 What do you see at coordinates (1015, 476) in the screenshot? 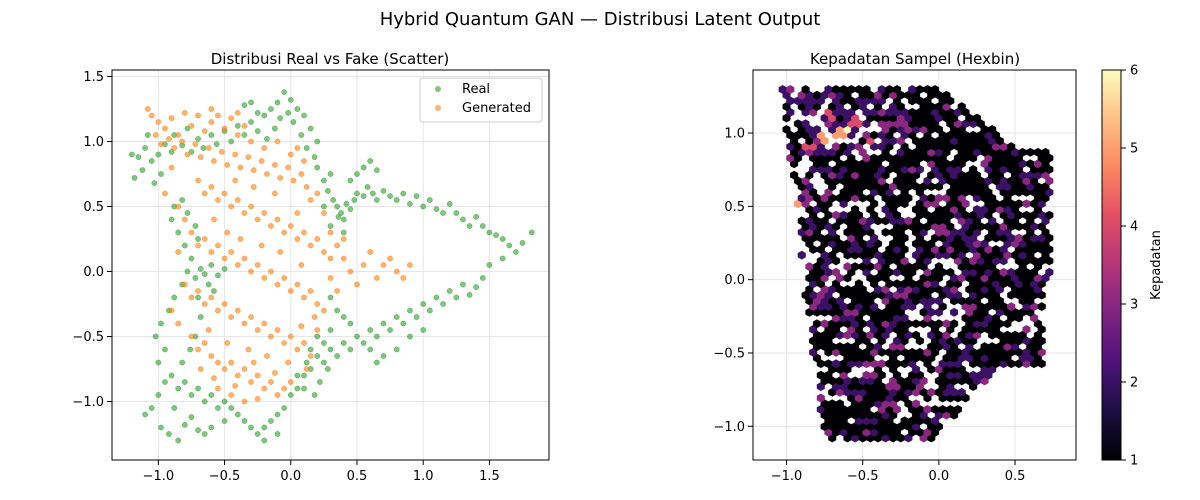
I see `hexbin-x-tick-label: 0.5` at bounding box center [1015, 476].